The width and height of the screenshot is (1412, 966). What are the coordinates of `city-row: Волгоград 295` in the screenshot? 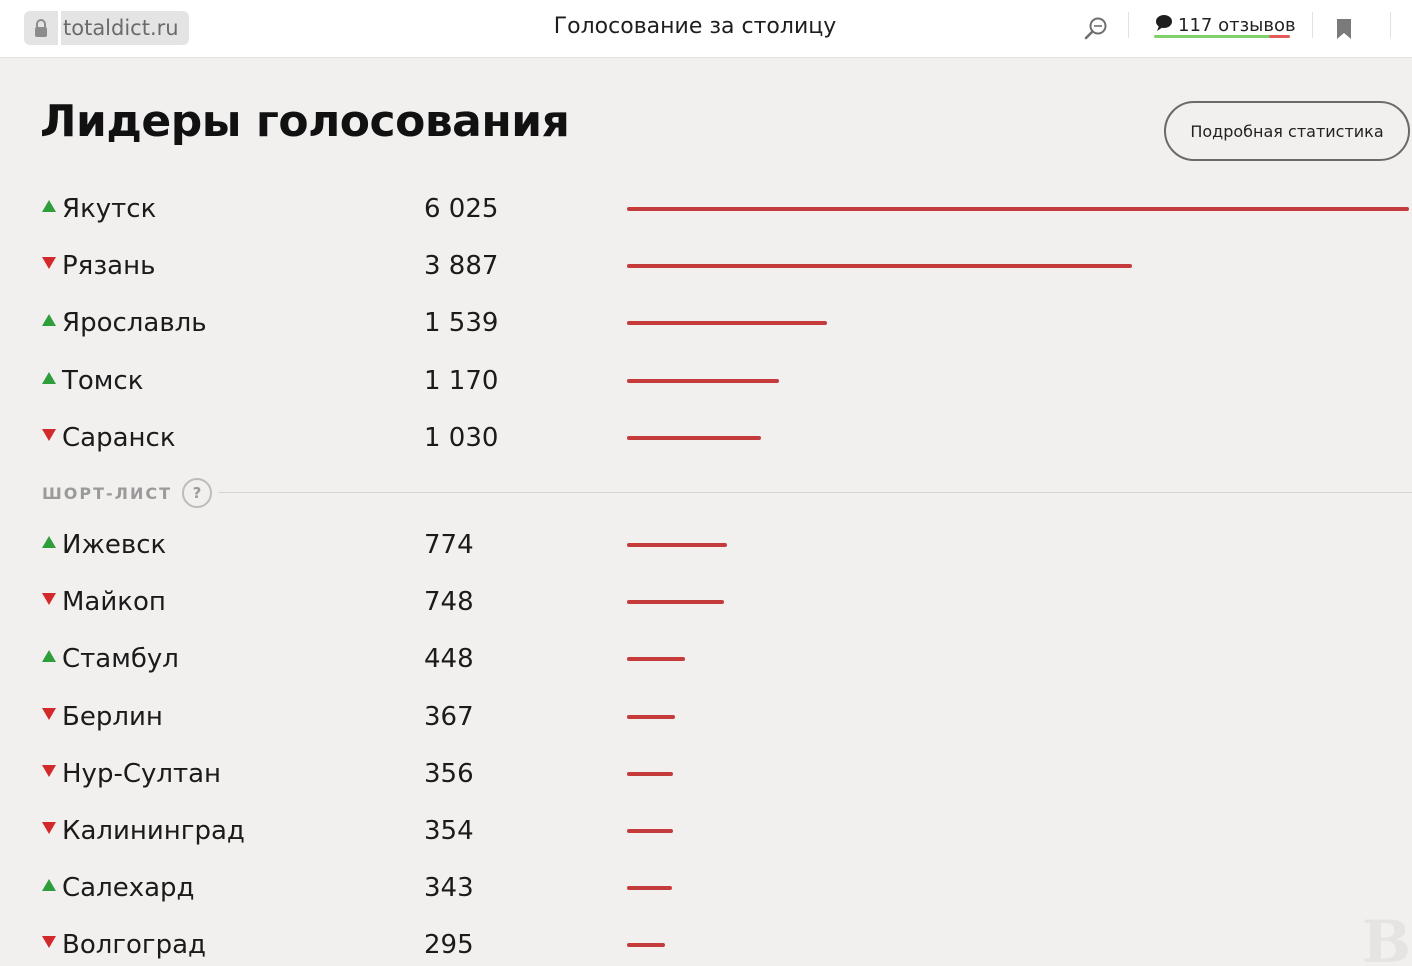 It's located at (706, 945).